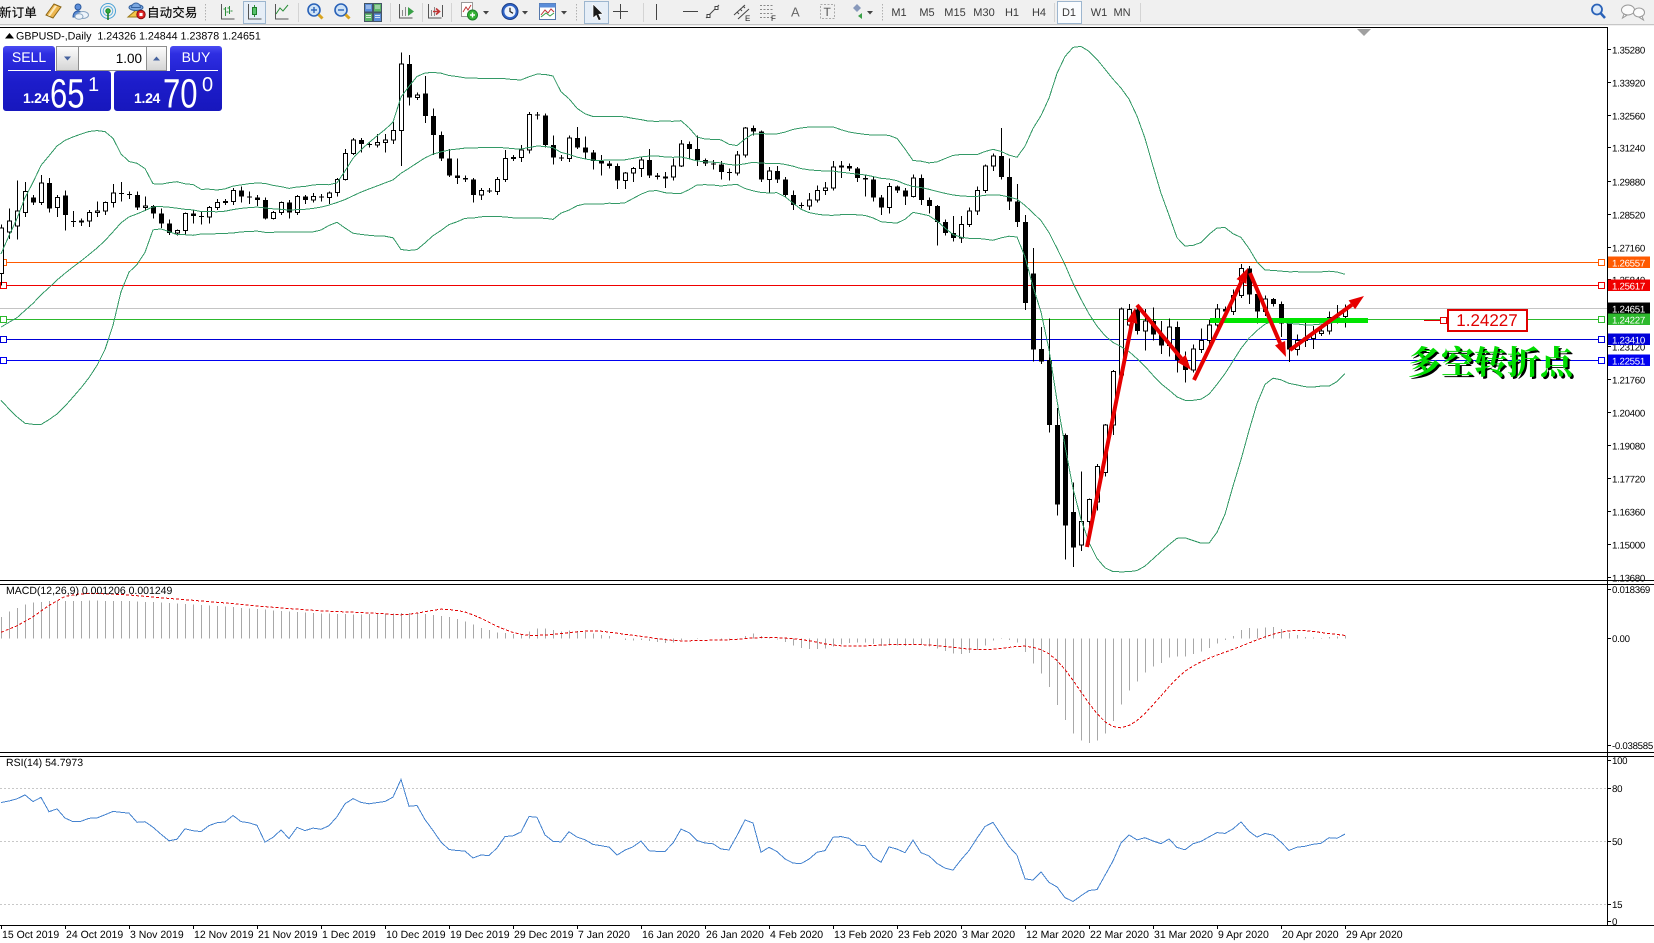 The height and width of the screenshot is (943, 1654). Describe the element at coordinates (29, 57) in the screenshot. I see `svg-text: SELL` at that location.